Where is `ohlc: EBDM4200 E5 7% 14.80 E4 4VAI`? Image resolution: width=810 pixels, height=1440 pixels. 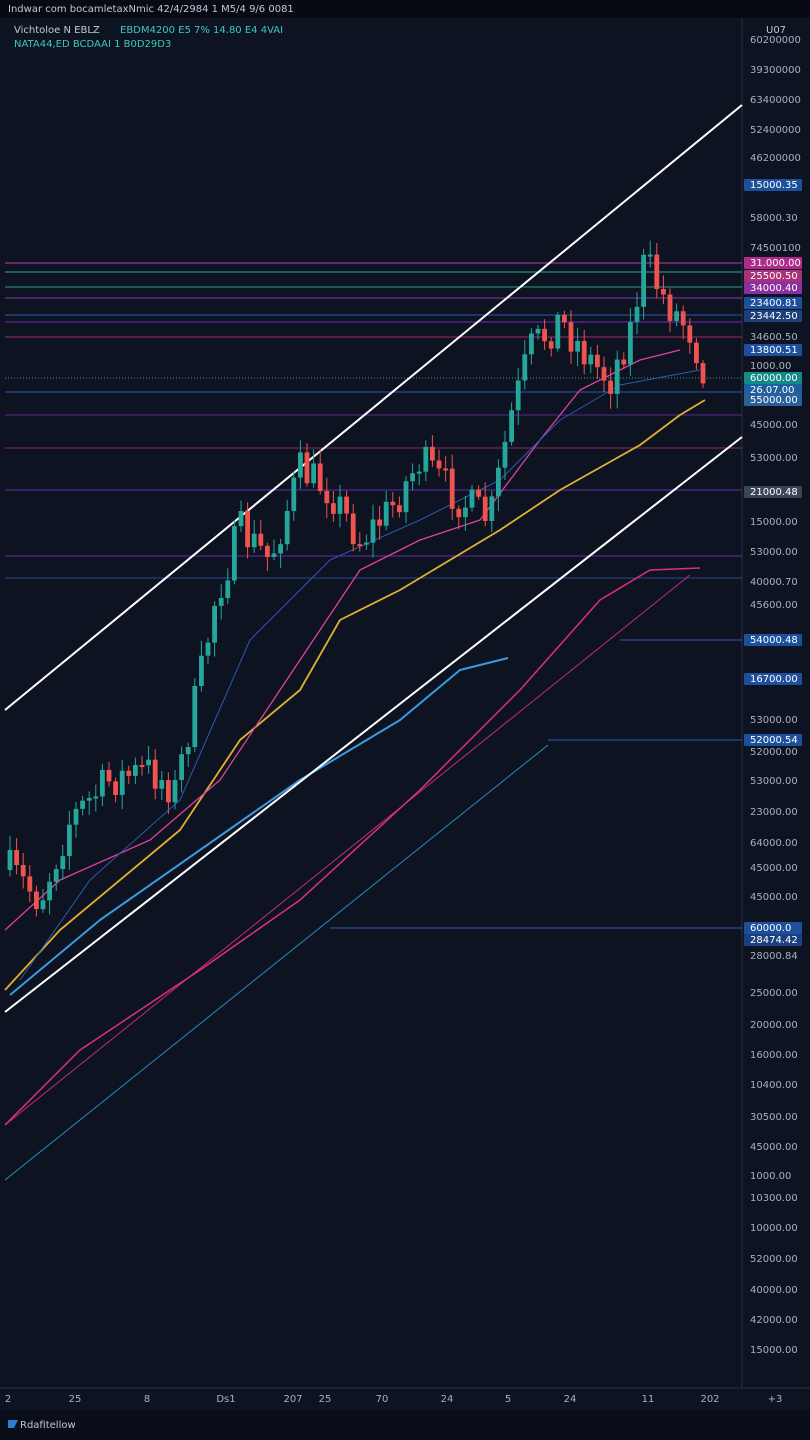 ohlc: EBDM4200 E5 7% 14.80 E4 4VAI is located at coordinates (201, 30).